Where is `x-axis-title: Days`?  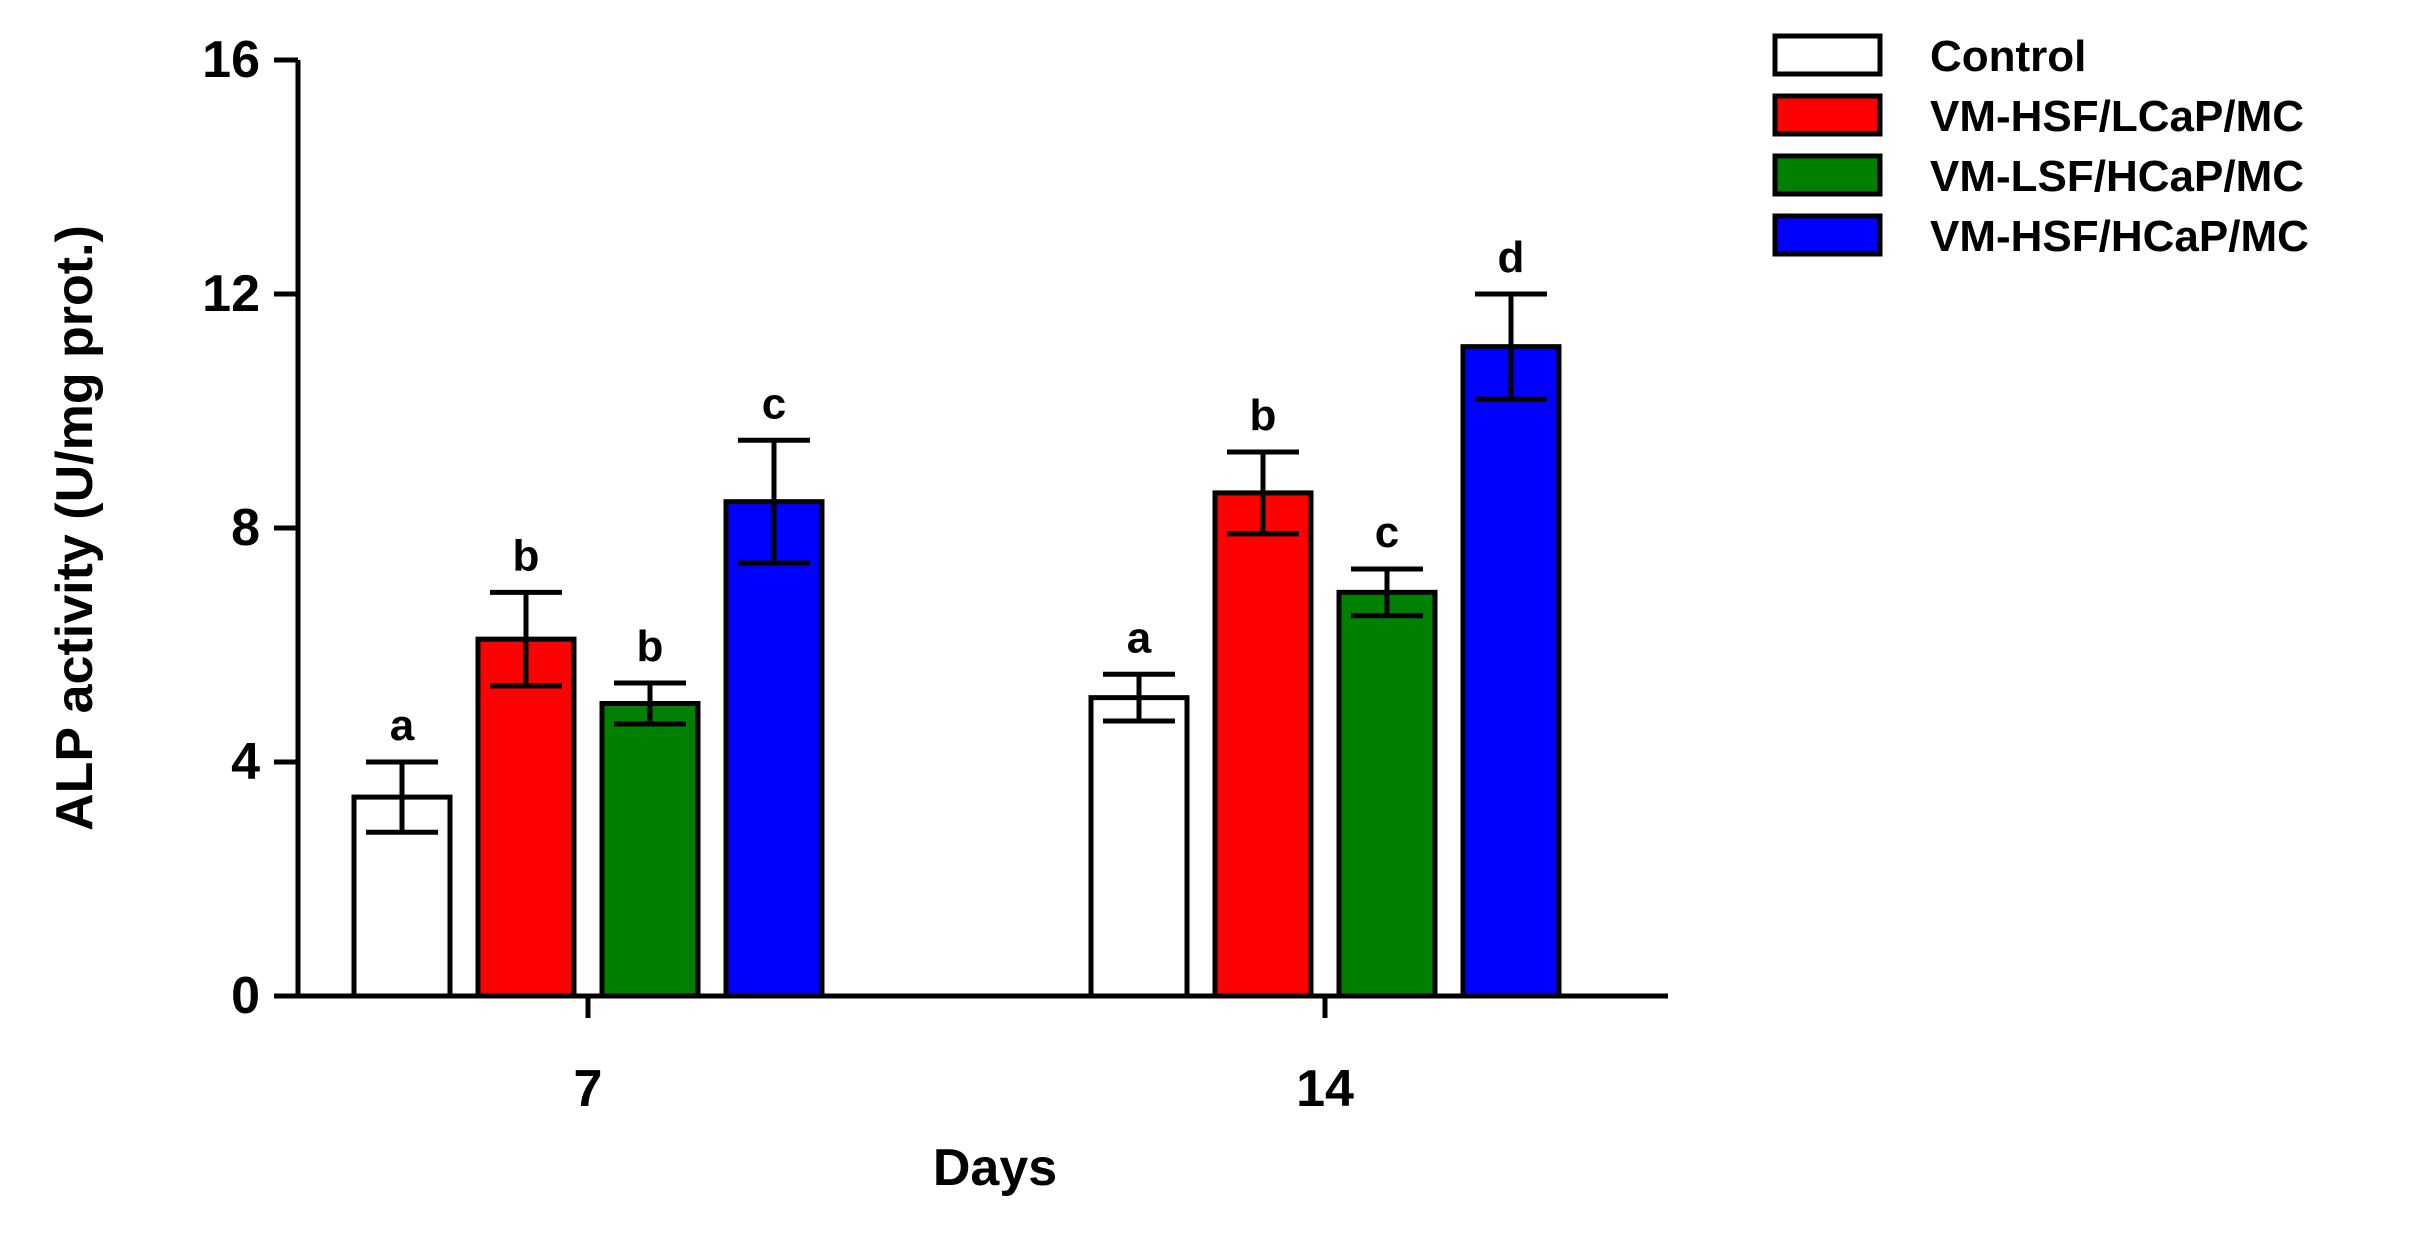
x-axis-title: Days is located at coordinates (995, 1168).